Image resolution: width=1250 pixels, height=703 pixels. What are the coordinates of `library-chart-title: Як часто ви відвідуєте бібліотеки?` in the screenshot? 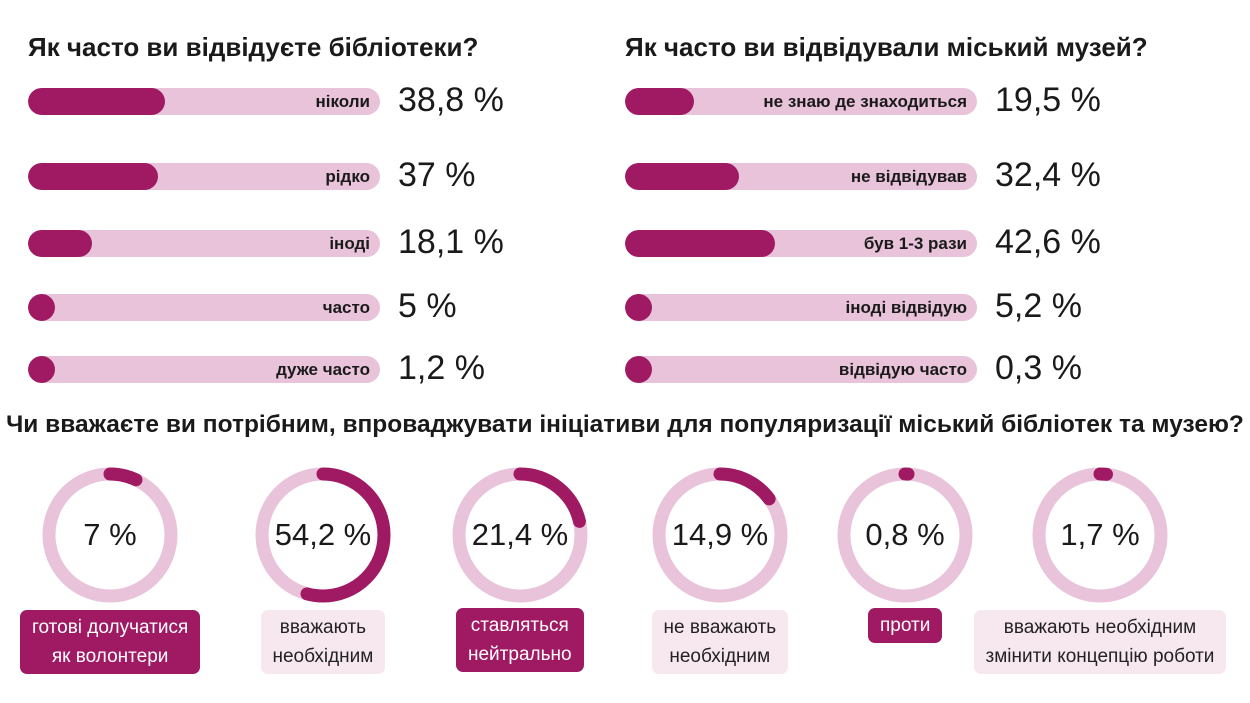 It's located at (253, 47).